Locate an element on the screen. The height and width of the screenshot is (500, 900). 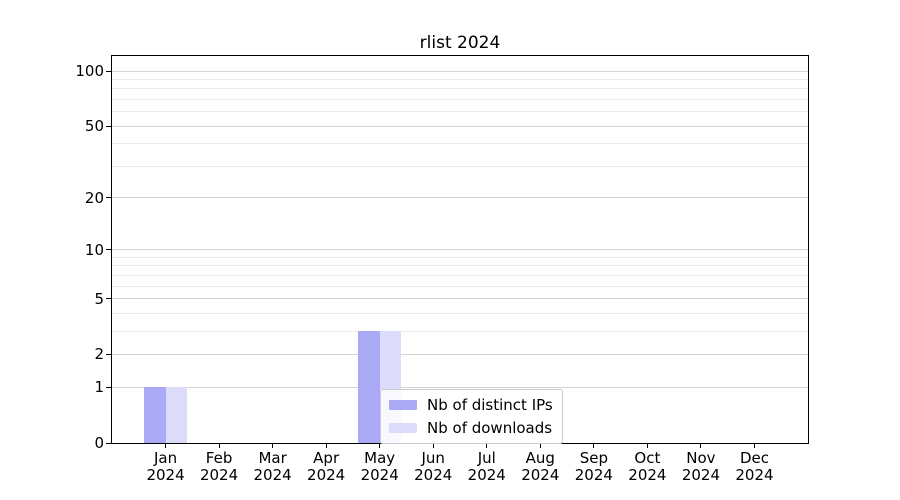
x-tick-label: Dec 2024 is located at coordinates (754, 467).